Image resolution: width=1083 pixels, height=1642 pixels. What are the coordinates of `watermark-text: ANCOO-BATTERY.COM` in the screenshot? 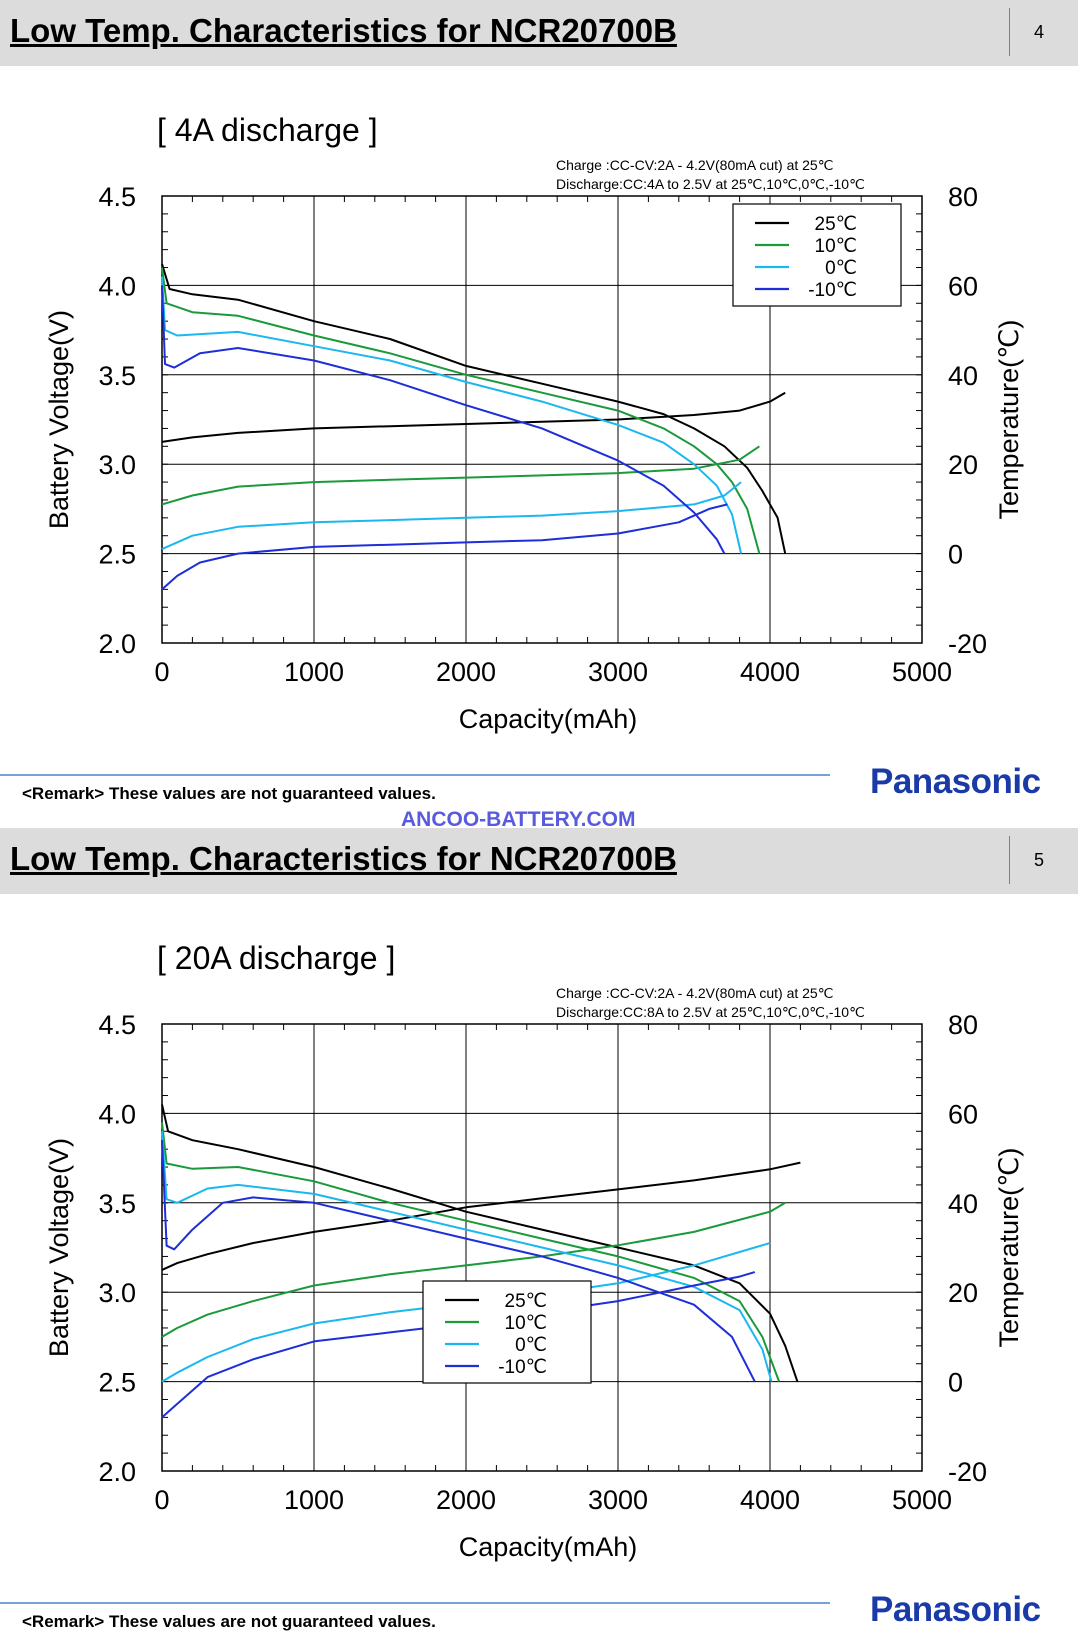 It's located at (518, 819).